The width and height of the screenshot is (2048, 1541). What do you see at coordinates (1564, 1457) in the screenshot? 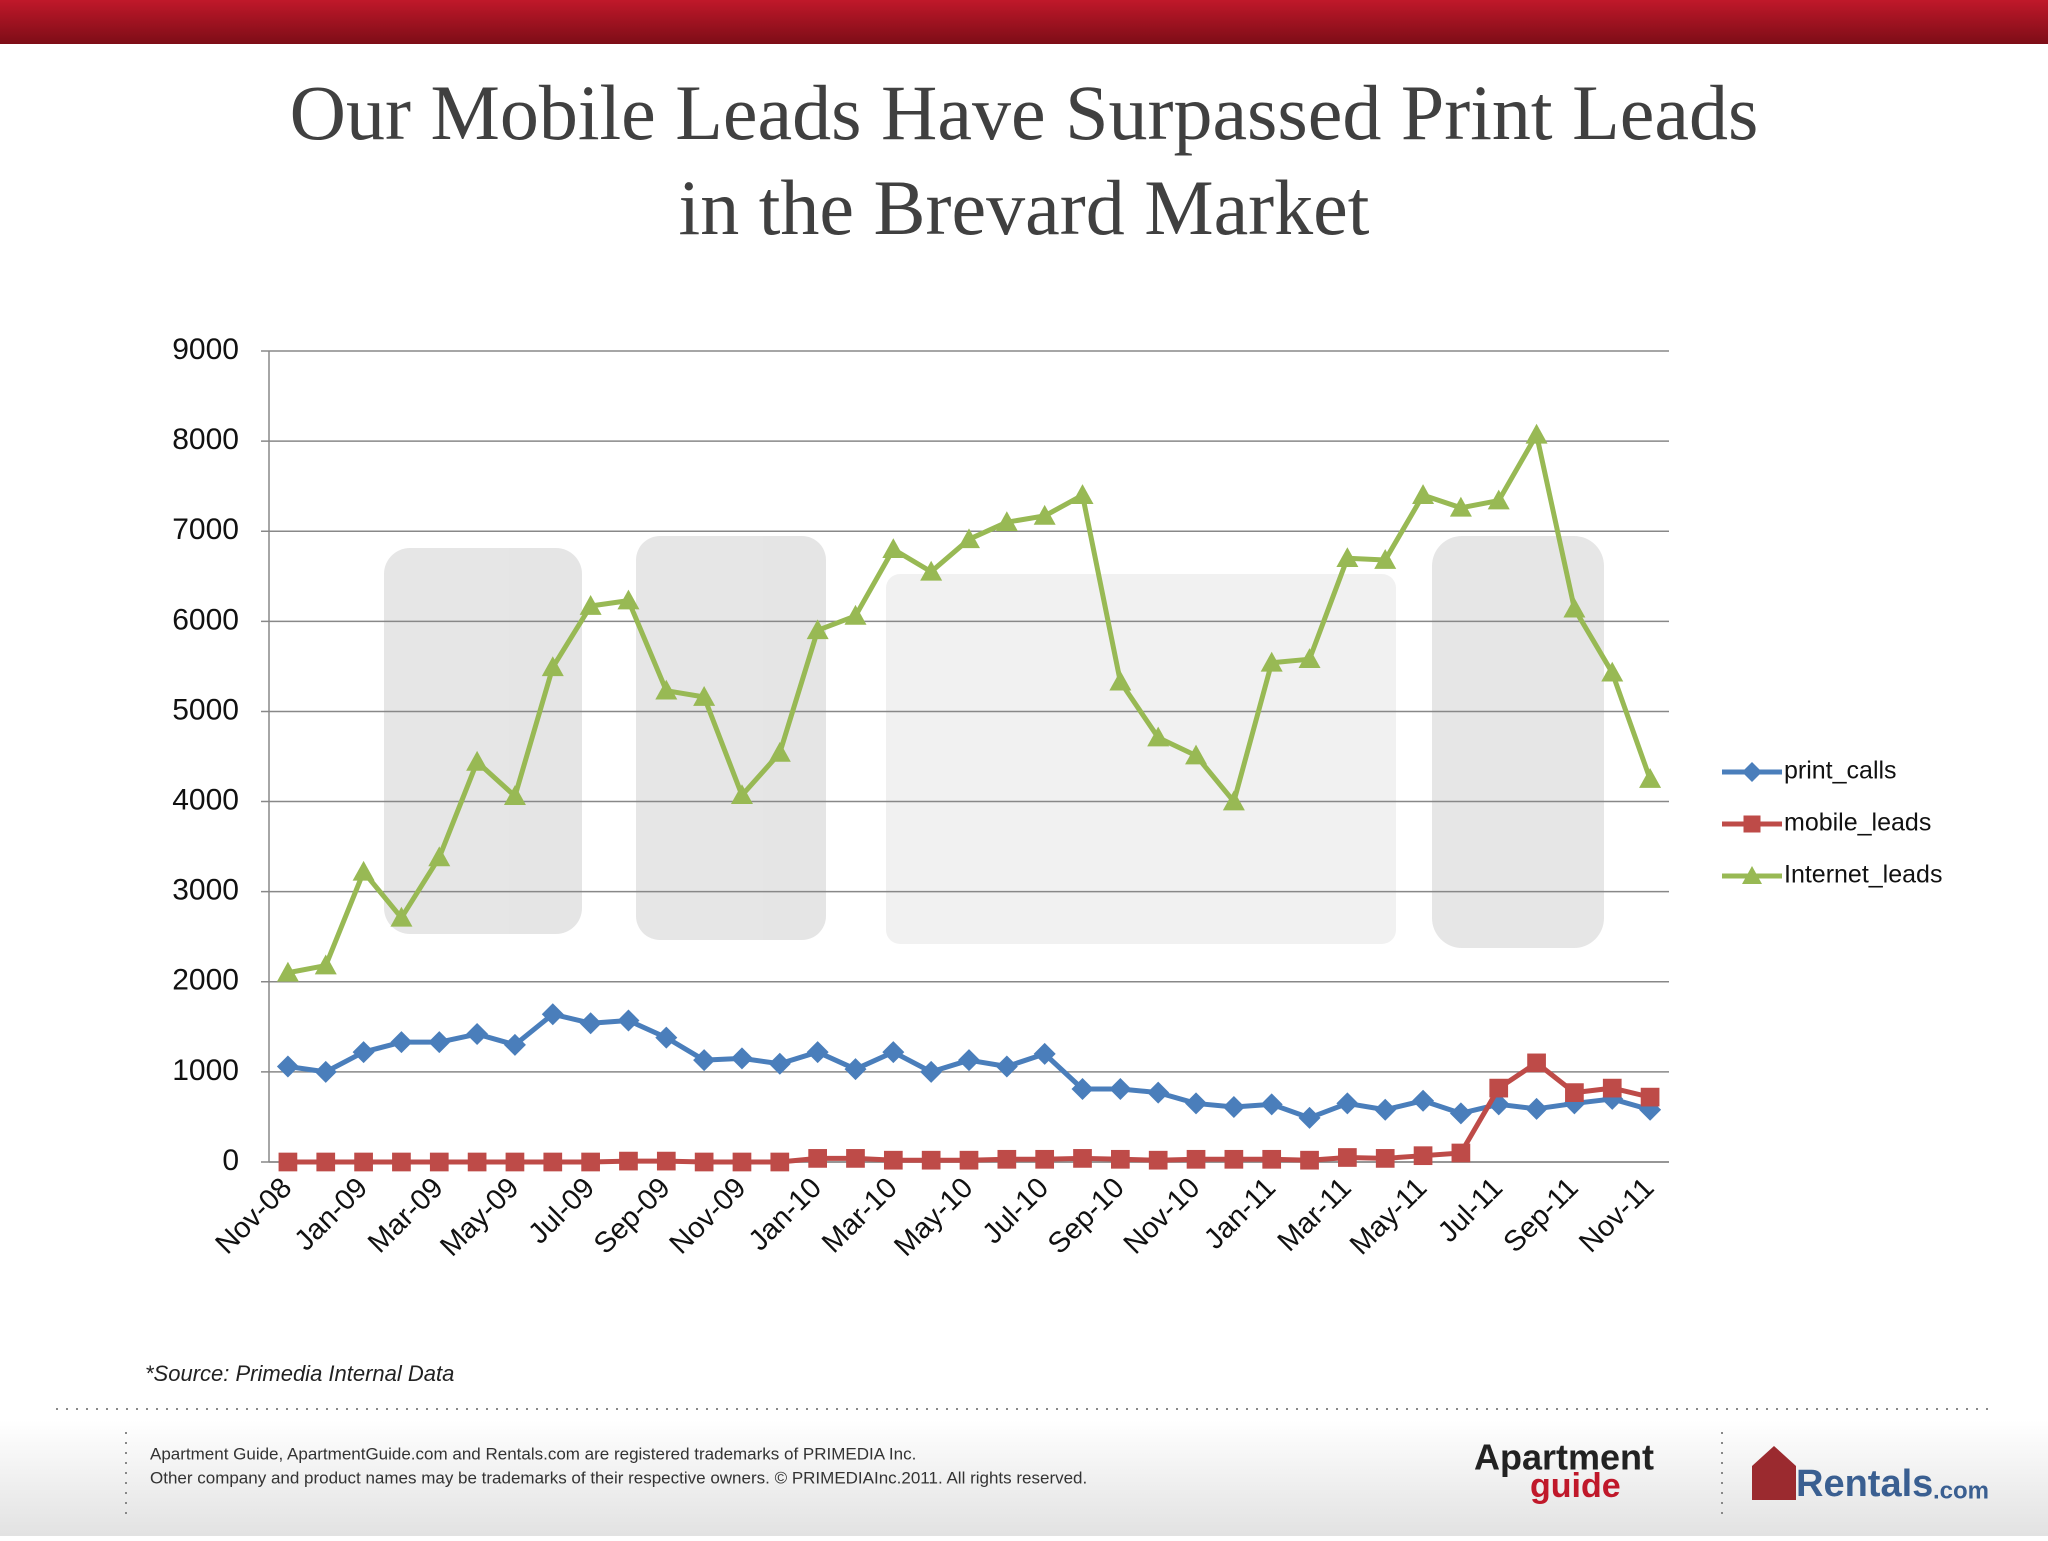
I see `logo: Apartment` at bounding box center [1564, 1457].